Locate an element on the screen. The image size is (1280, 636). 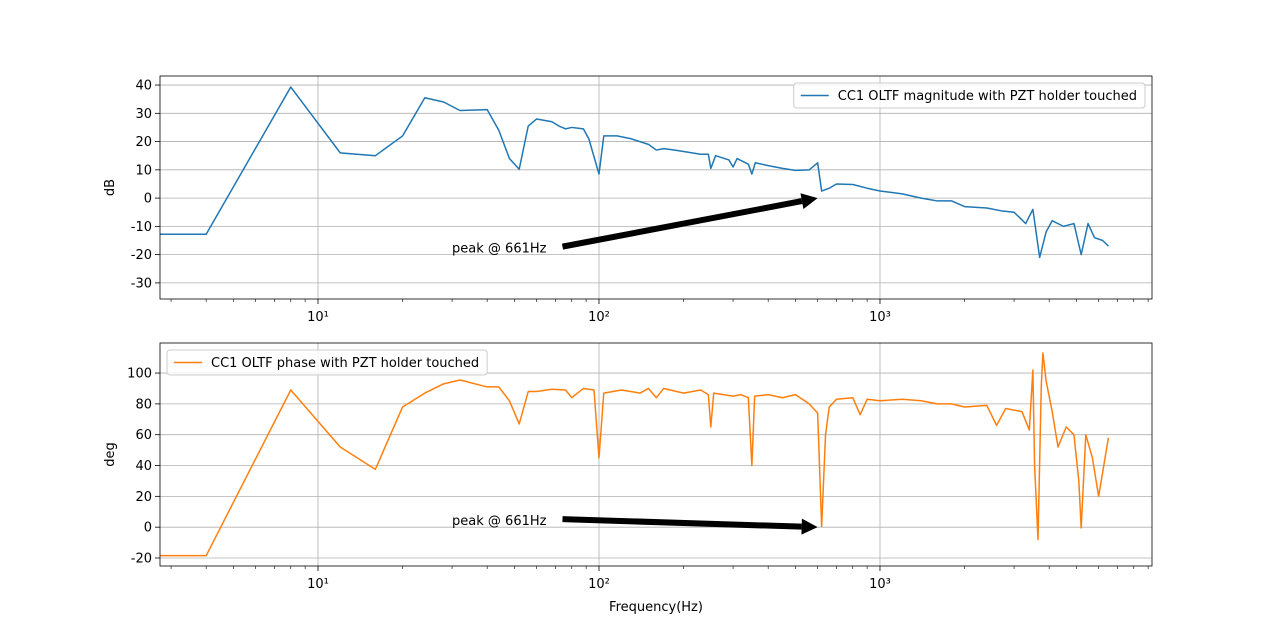
y-tick-label: 10 is located at coordinates (143, 170).